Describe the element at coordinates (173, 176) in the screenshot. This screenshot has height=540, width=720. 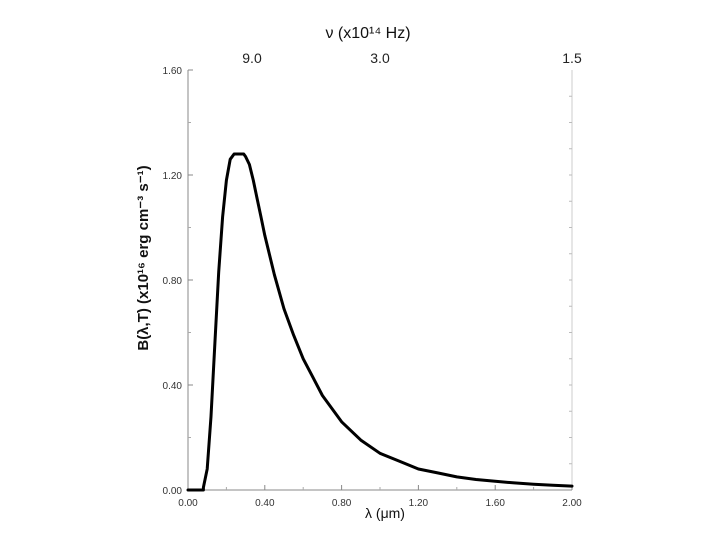
I see `y-tick-label: 1.20` at that location.